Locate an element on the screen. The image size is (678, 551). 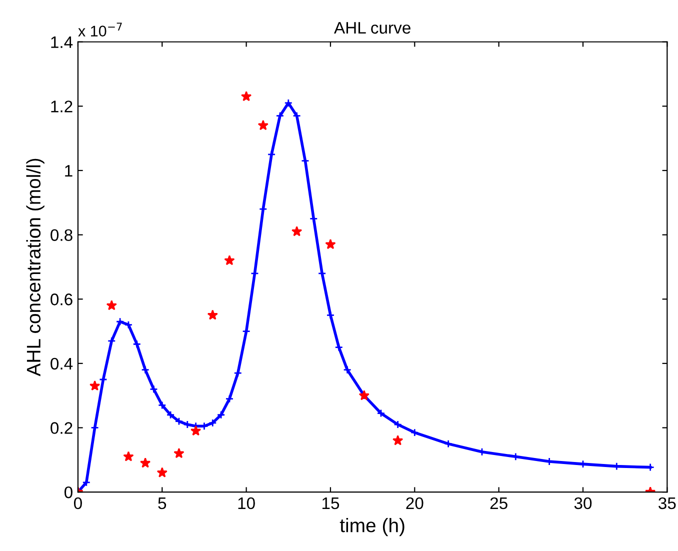
y-axis-title: AHL concentration (mol/l) is located at coordinates (35, 267).